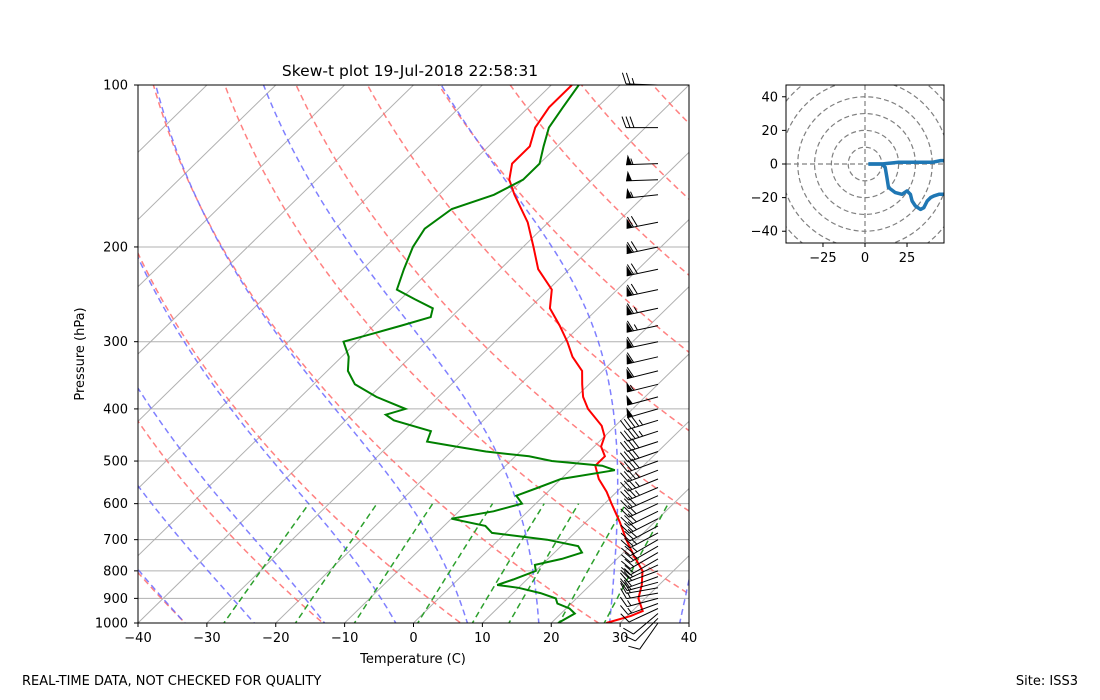 This screenshot has height=700, width=1100. What do you see at coordinates (115, 247) in the screenshot?
I see `y-tick-label: 200` at bounding box center [115, 247].